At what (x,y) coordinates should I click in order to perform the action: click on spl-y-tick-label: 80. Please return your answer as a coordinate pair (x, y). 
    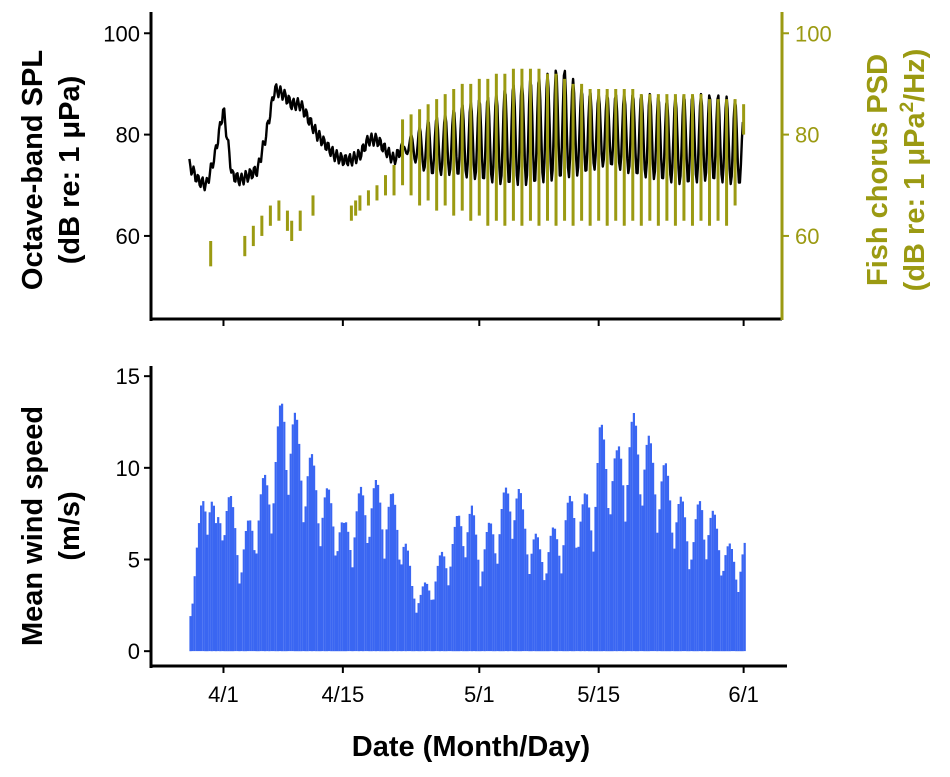
    Looking at the image, I should click on (128, 135).